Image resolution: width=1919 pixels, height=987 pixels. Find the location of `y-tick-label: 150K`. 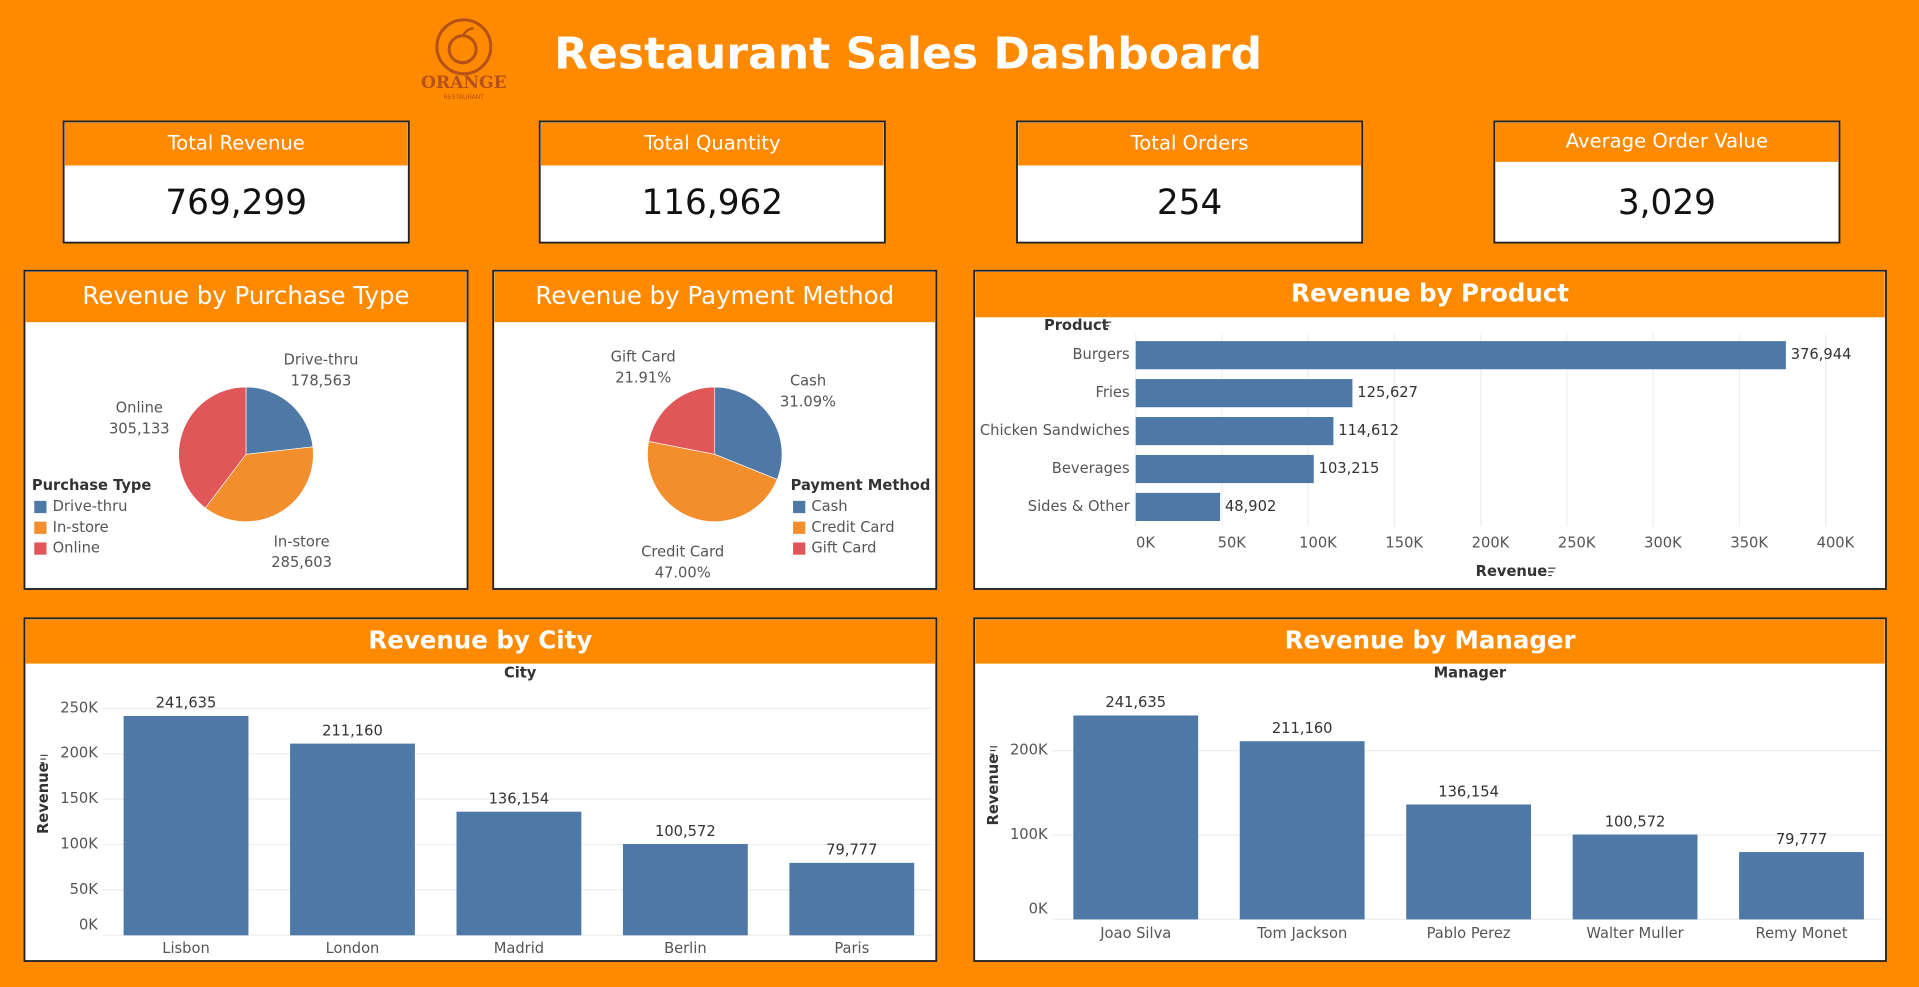

y-tick-label: 150K is located at coordinates (79, 798).